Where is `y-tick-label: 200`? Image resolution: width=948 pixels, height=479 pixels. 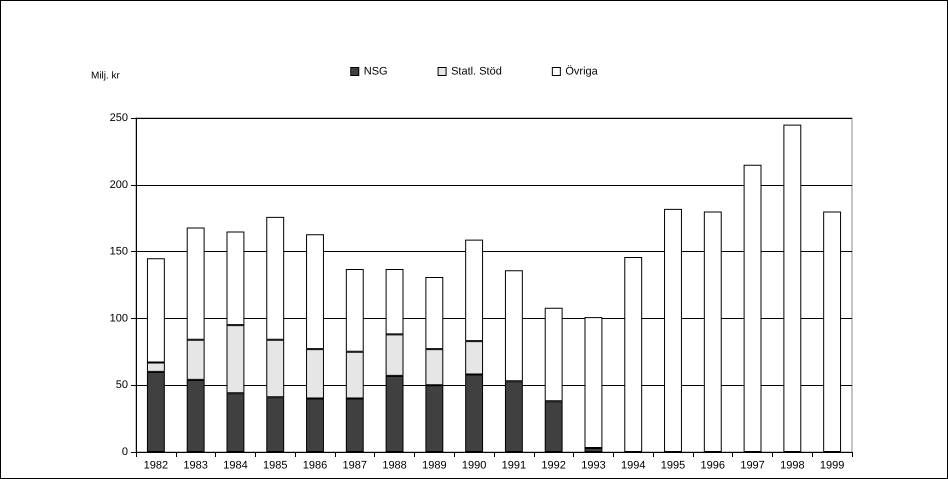
y-tick-label: 200 is located at coordinates (119, 184).